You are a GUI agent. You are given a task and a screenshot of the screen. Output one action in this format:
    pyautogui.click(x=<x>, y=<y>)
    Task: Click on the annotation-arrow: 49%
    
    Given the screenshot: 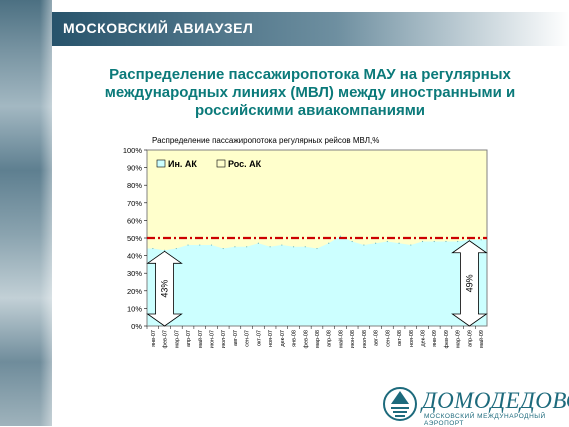 What is the action you would take?
    pyautogui.click(x=469, y=283)
    